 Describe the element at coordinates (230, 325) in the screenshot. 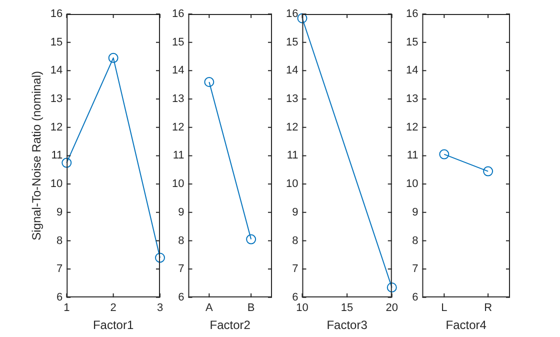

I see `x-axis-title: Factor2` at that location.